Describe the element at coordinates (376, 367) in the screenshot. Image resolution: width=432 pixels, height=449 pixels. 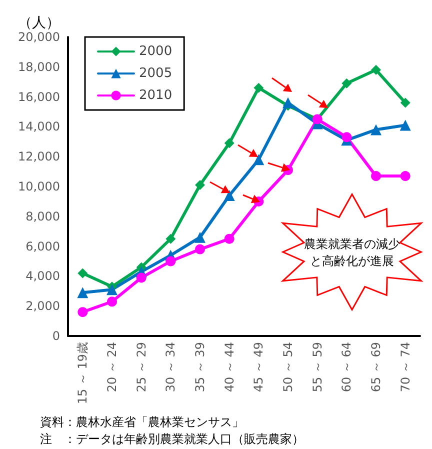
I see `x-tick-label: 65 ～ 69` at that location.